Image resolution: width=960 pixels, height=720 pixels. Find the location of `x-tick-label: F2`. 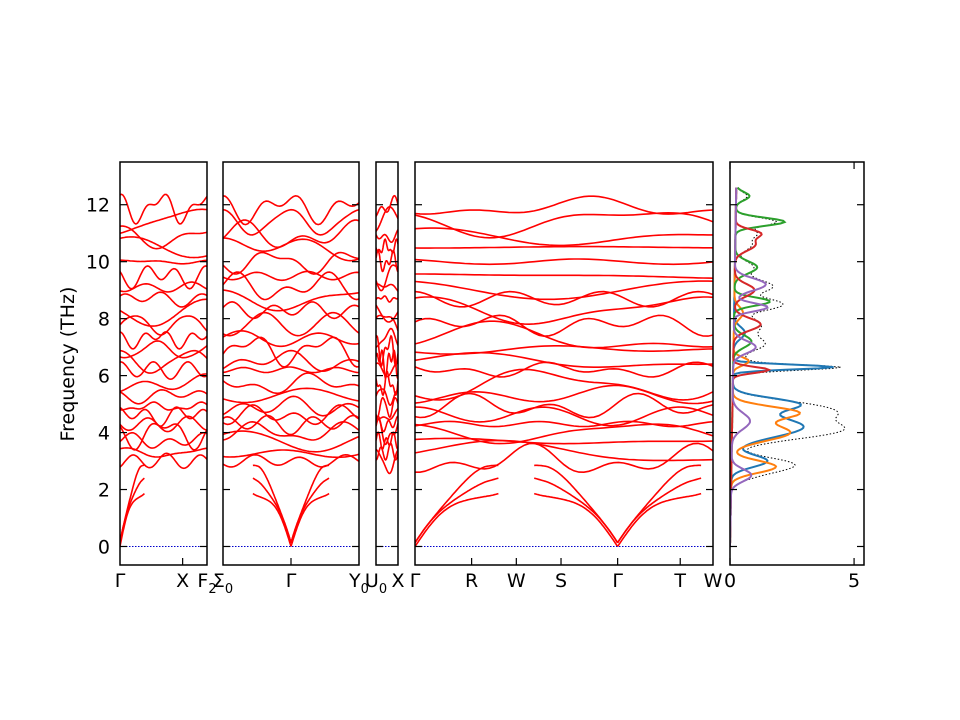

x-tick-label: F2 is located at coordinates (206, 583).